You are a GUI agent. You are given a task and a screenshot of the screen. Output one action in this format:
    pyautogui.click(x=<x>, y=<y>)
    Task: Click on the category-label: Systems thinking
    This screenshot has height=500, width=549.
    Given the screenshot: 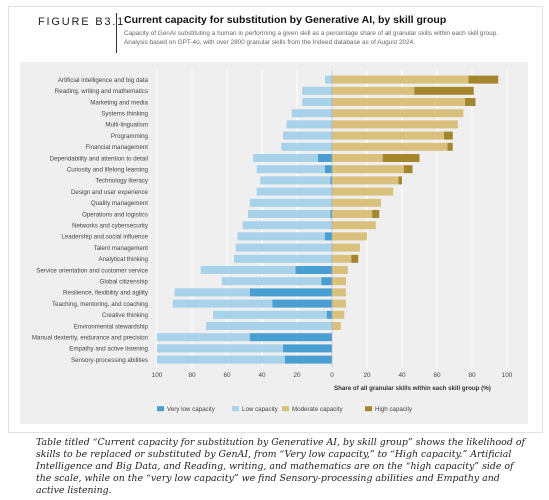 What is the action you would take?
    pyautogui.click(x=124, y=114)
    